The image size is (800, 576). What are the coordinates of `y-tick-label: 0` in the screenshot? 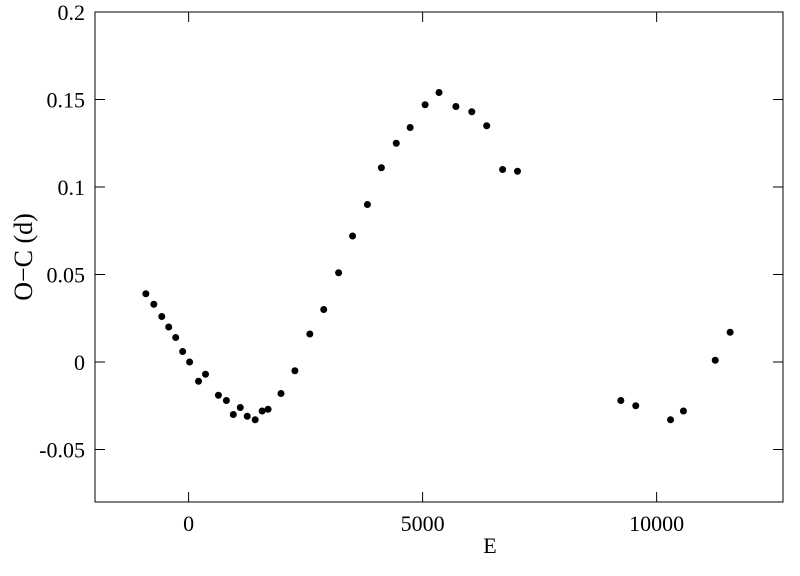 It's located at (79, 362).